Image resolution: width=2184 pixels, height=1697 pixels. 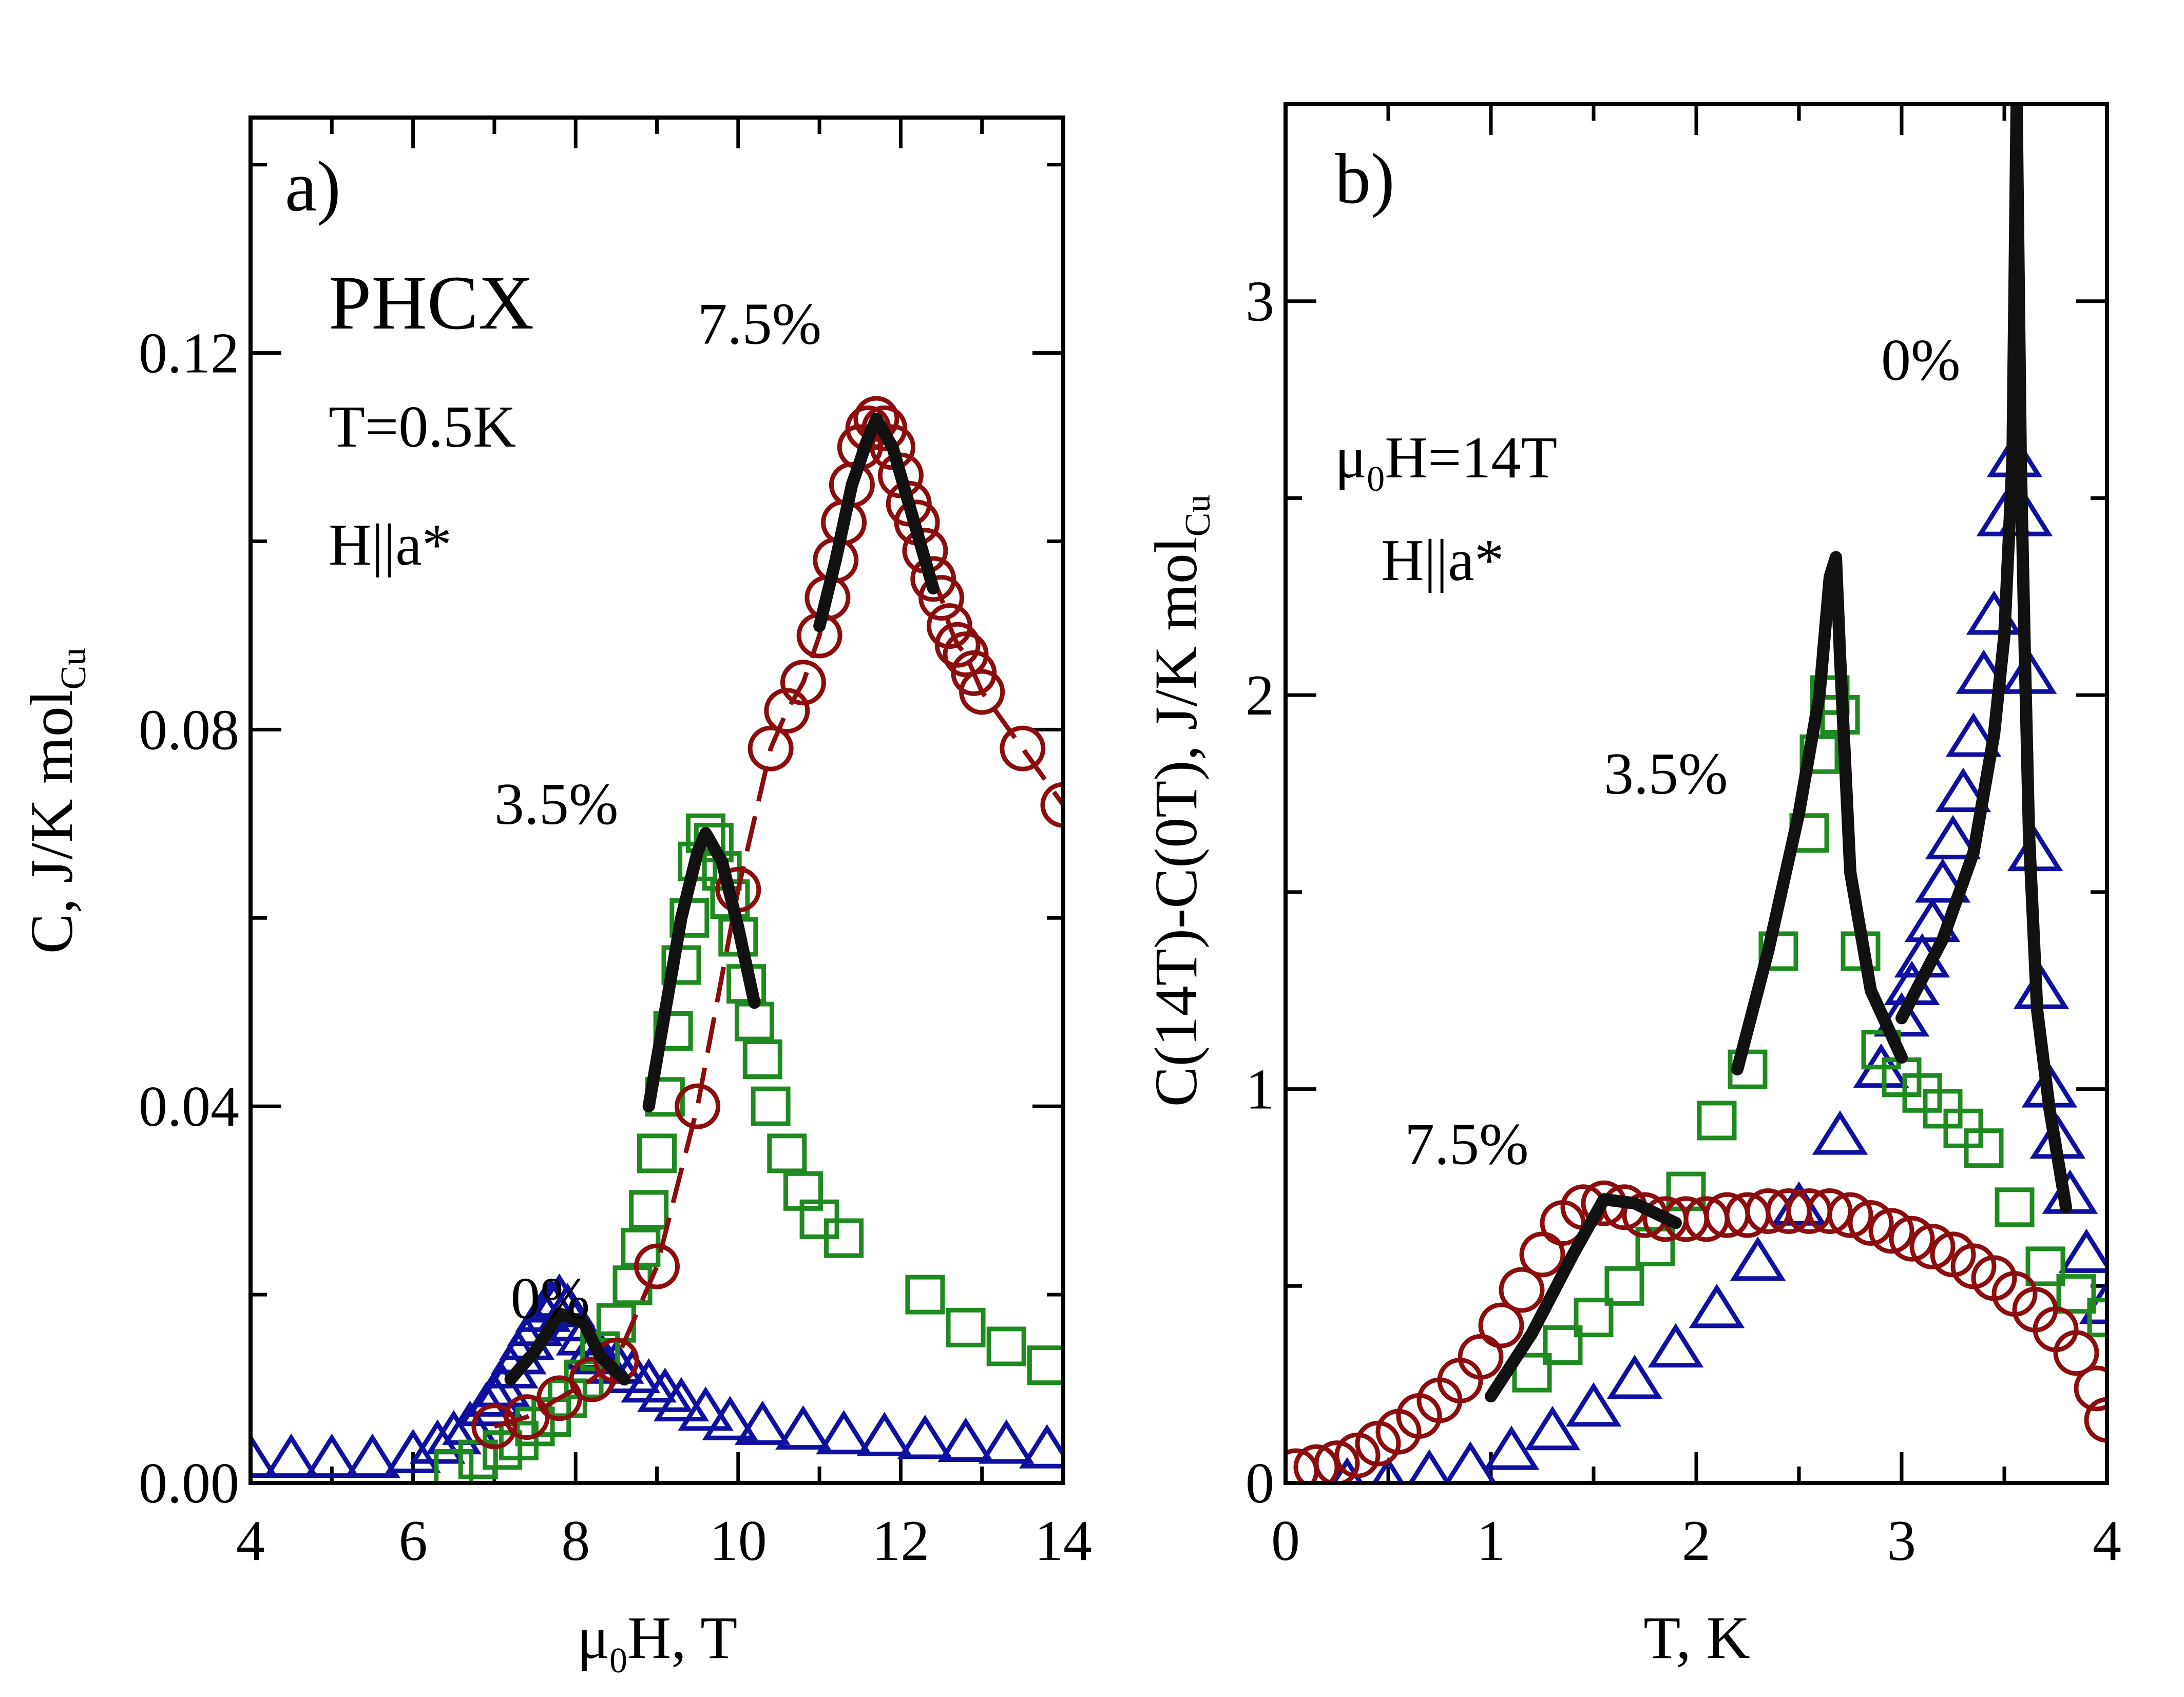 I want to click on panel-b-xtick-label: 1, so click(x=1491, y=1541).